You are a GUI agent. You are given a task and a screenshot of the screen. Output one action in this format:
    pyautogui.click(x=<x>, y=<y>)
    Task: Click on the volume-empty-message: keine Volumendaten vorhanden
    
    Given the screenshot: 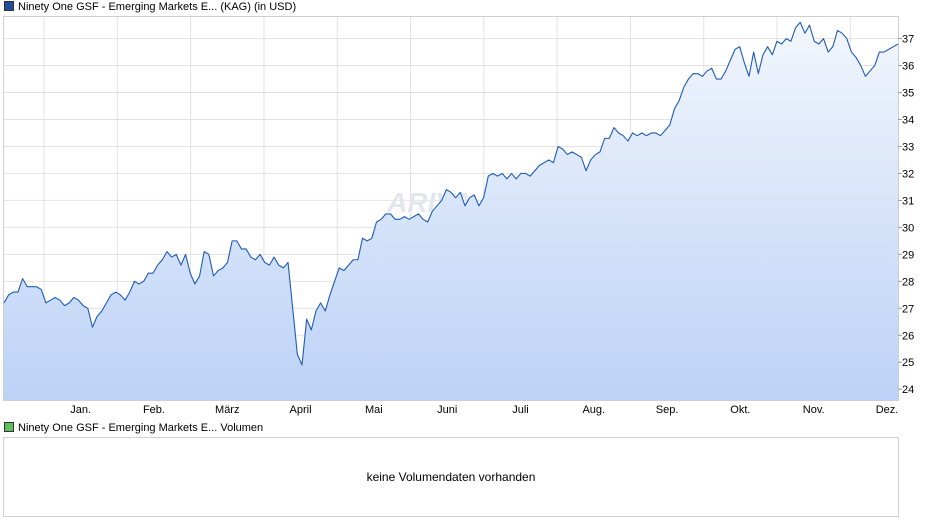 What is the action you would take?
    pyautogui.click(x=451, y=477)
    